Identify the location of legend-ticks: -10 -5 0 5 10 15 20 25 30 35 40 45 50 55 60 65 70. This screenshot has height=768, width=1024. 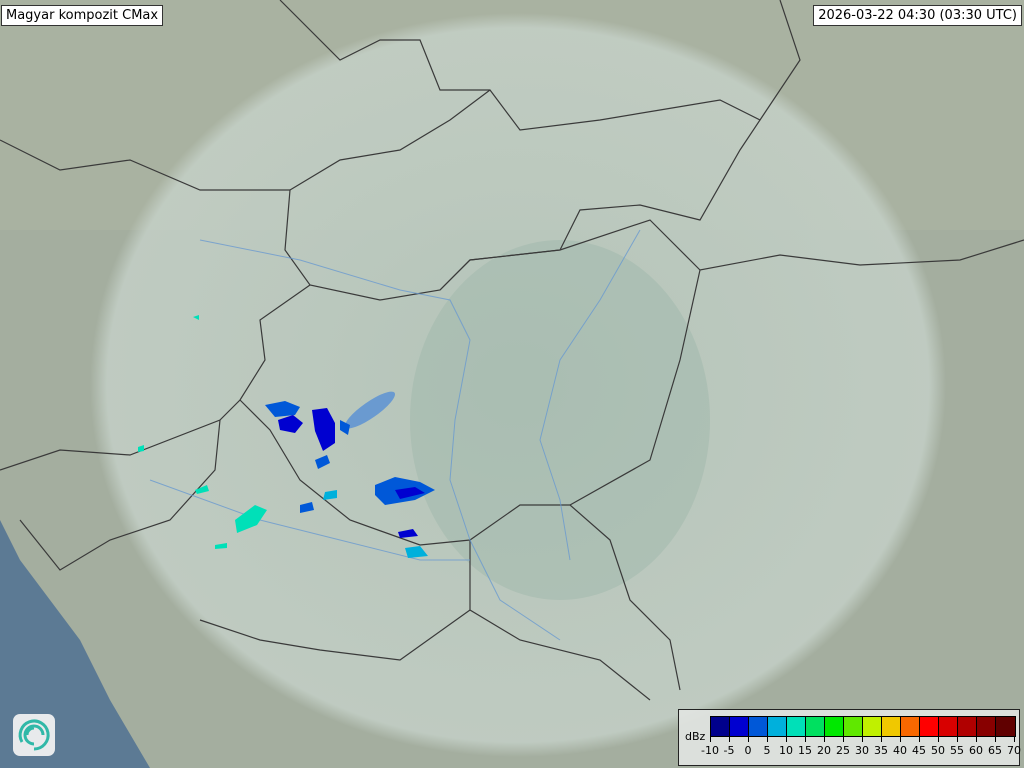
(861, 748).